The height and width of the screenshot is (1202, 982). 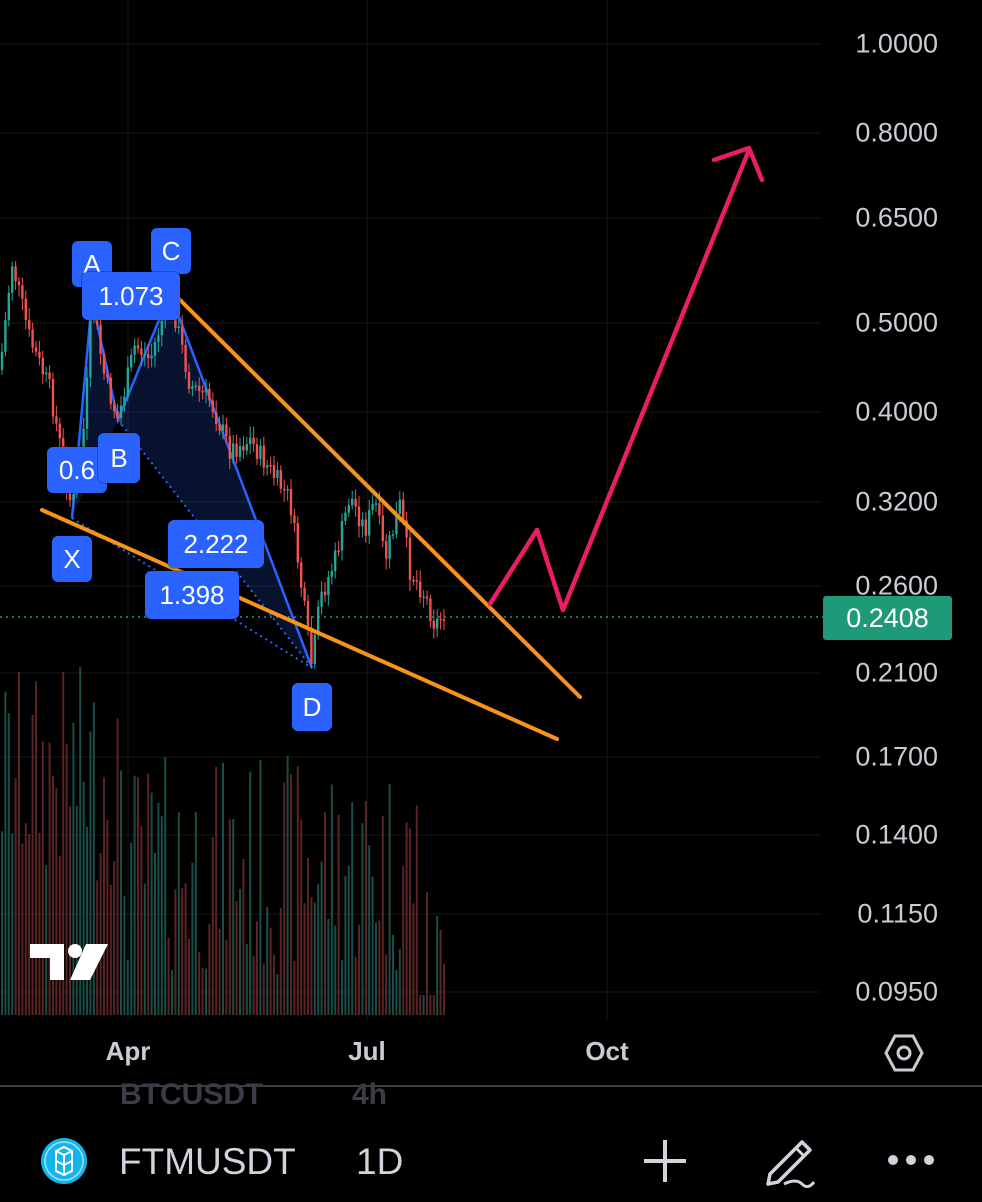 What do you see at coordinates (911, 1160) in the screenshot?
I see `more-dots-icon` at bounding box center [911, 1160].